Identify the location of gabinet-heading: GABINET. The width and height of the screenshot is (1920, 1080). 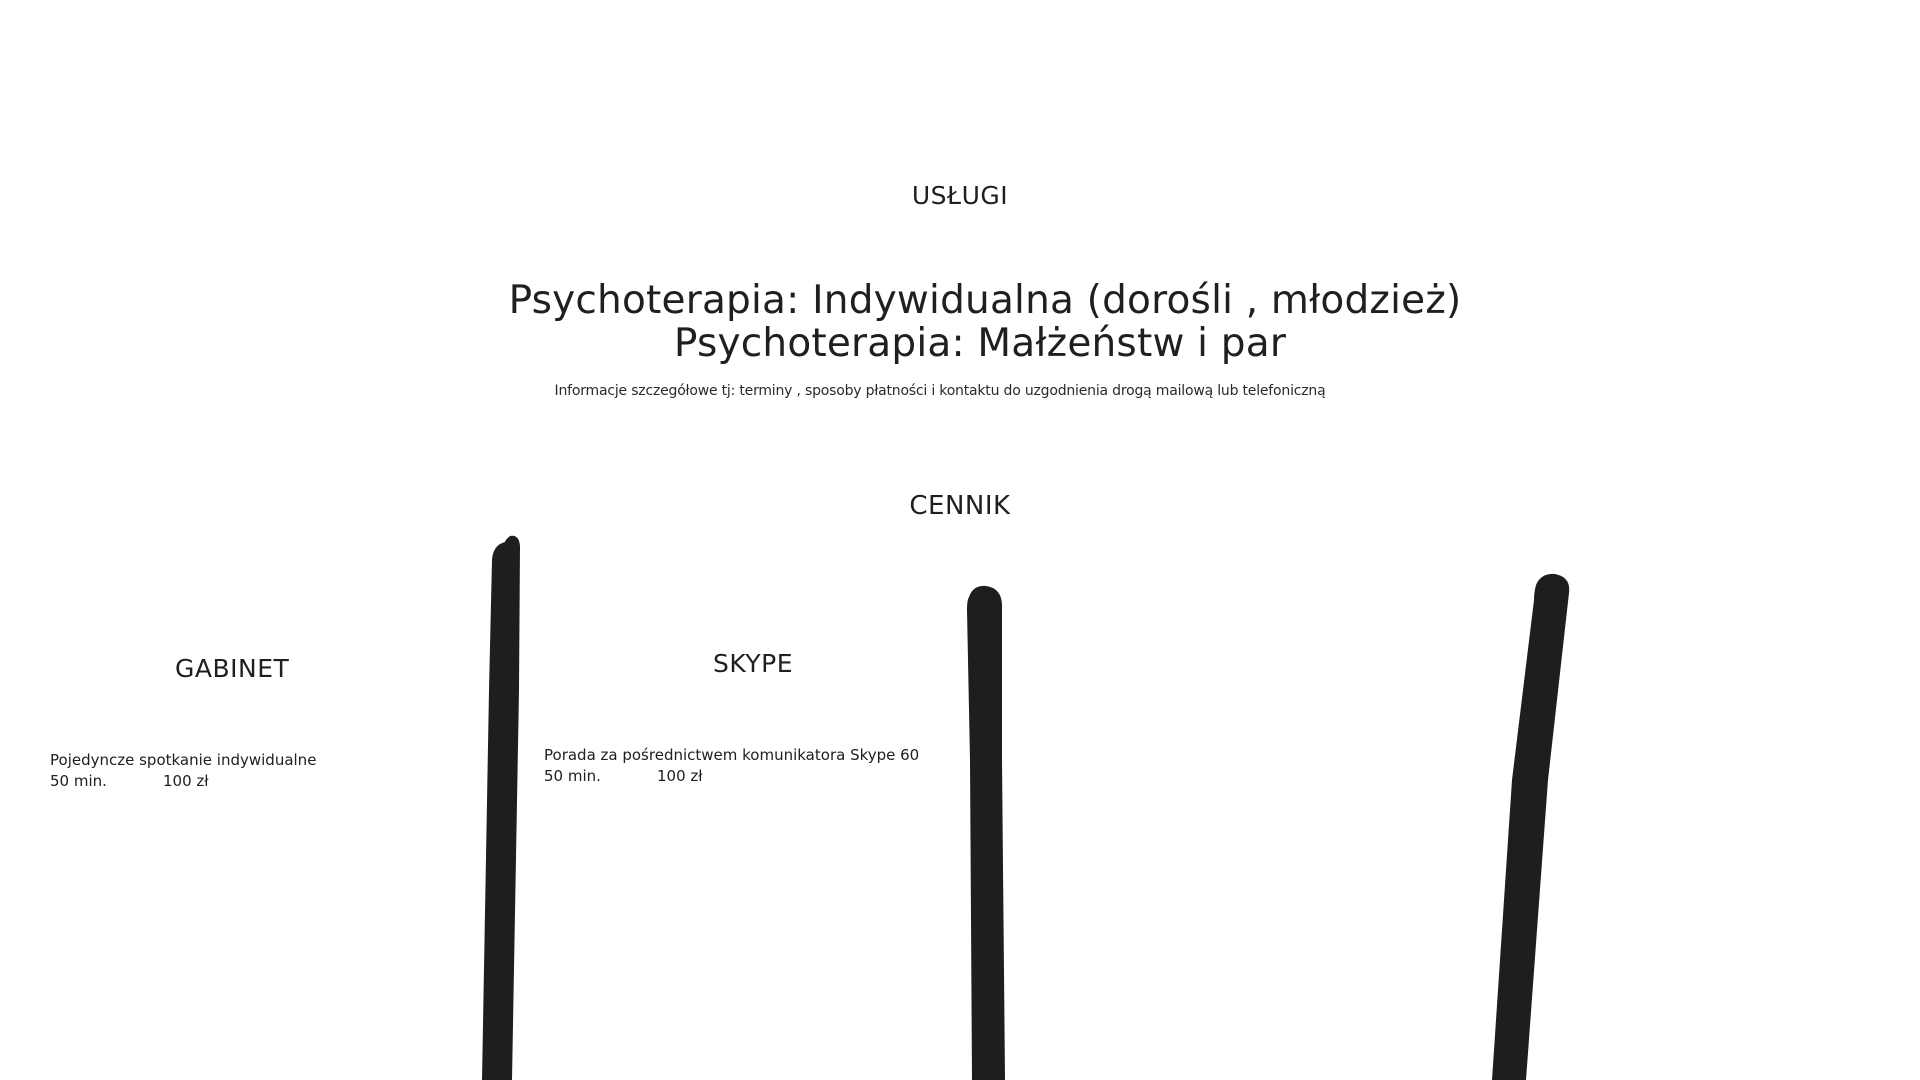
(232, 668).